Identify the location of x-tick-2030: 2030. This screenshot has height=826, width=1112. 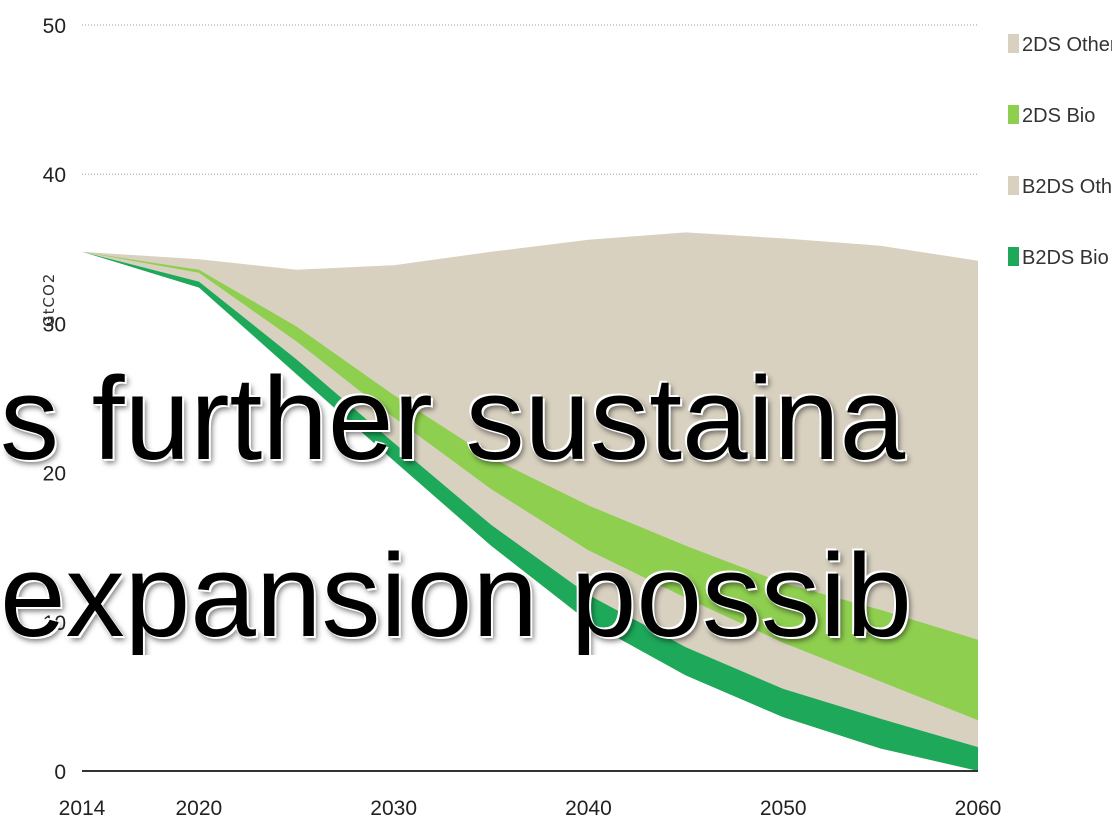
(393, 808).